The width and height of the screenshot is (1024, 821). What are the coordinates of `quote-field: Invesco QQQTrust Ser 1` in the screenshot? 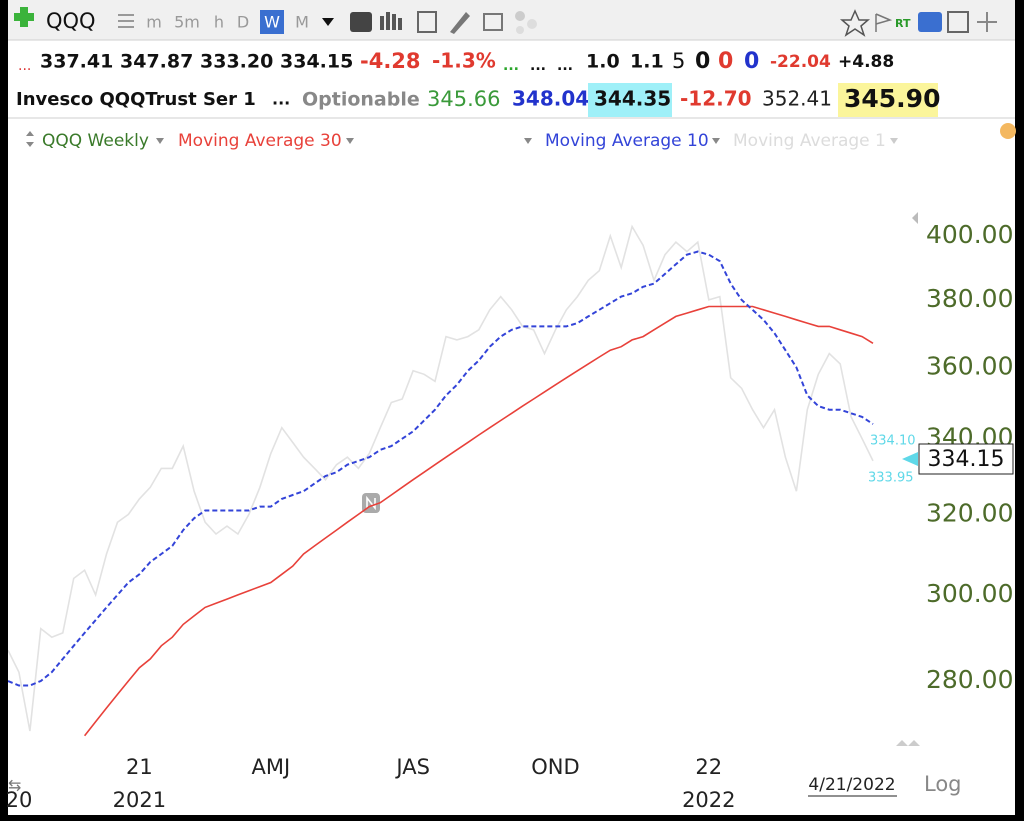 It's located at (136, 99).